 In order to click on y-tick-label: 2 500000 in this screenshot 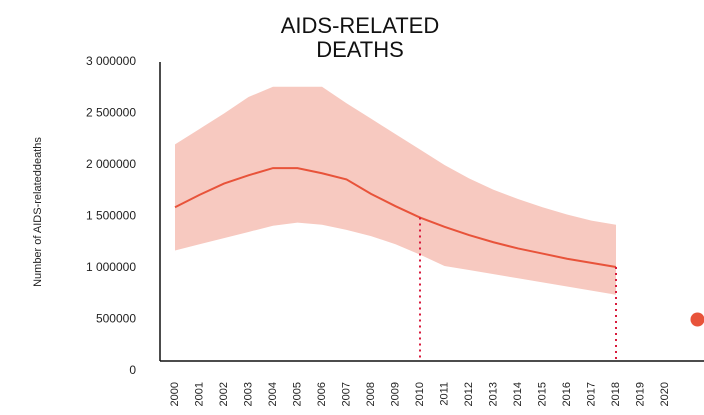, I will do `click(111, 113)`.